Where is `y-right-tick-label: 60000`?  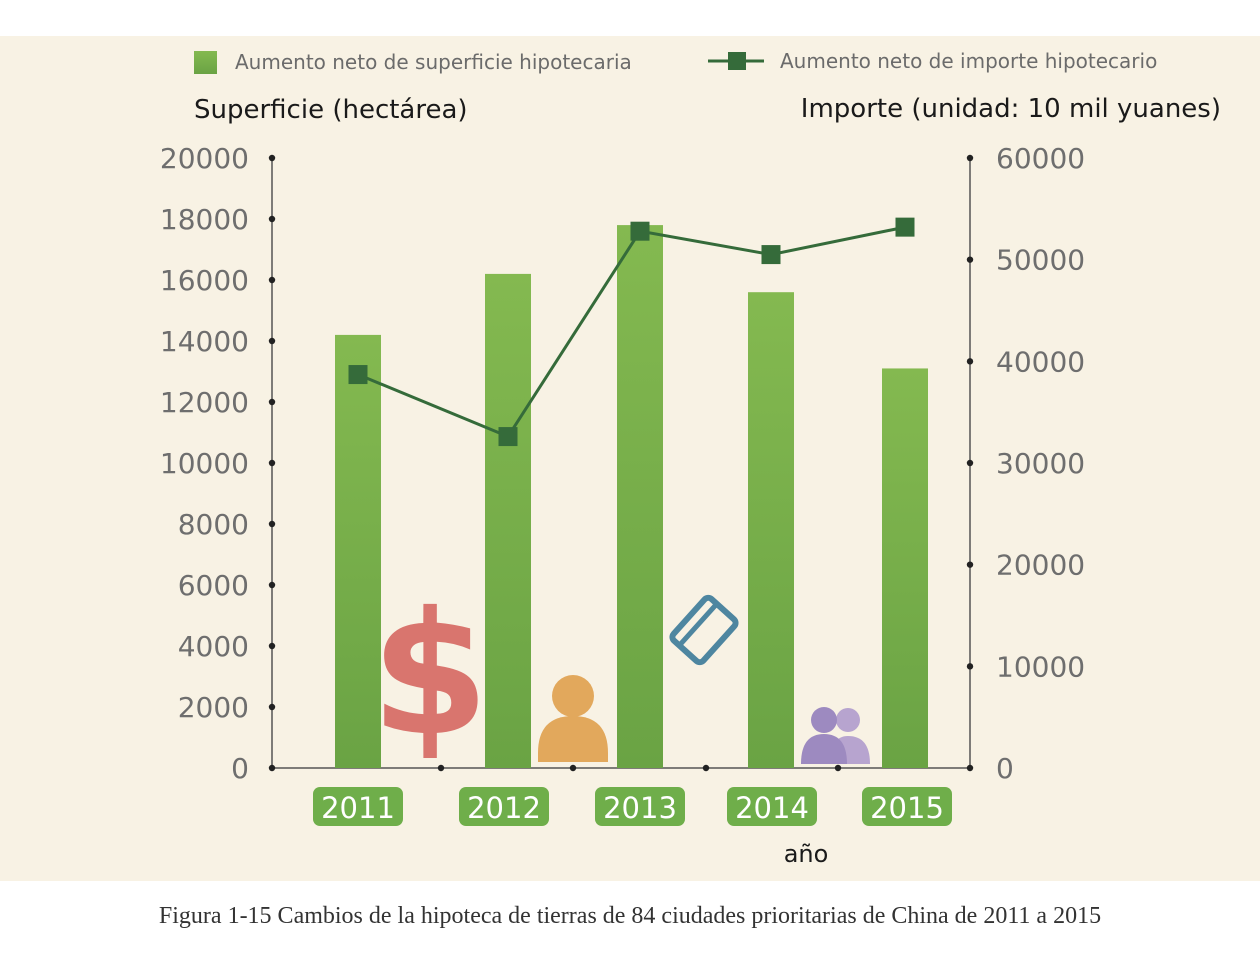 y-right-tick-label: 60000 is located at coordinates (1040, 158).